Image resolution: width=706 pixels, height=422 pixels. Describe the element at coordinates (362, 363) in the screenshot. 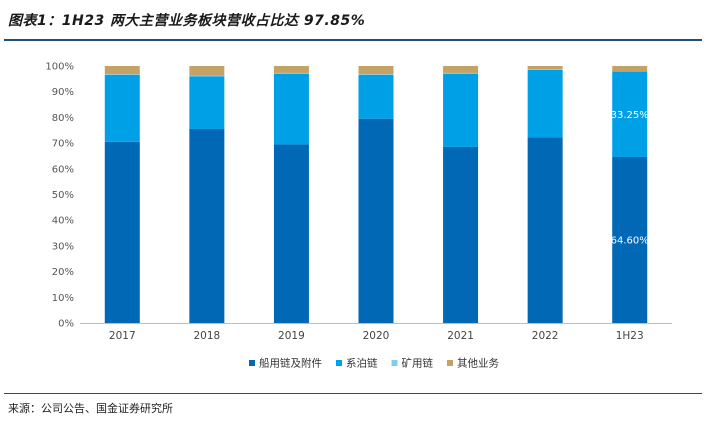

I see `legend-label-1: 系泊链` at that location.